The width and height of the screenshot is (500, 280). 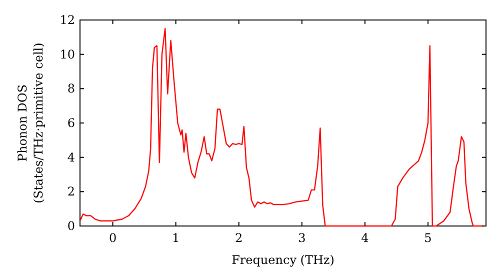 I want to click on y-tick-label: 4, so click(x=71, y=157).